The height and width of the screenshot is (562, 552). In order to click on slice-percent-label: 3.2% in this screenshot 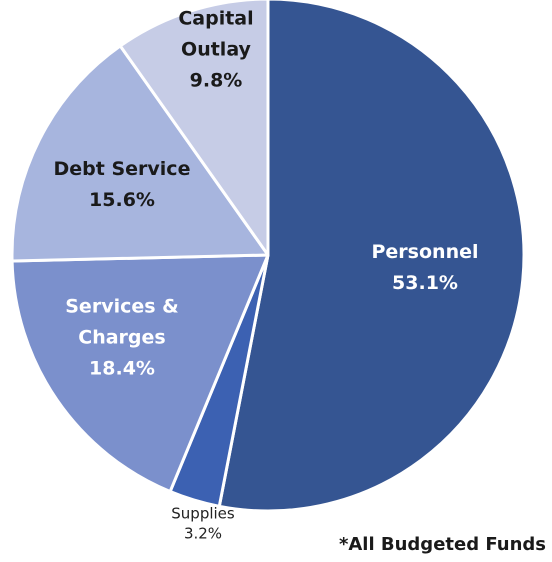, I will do `click(203, 534)`.